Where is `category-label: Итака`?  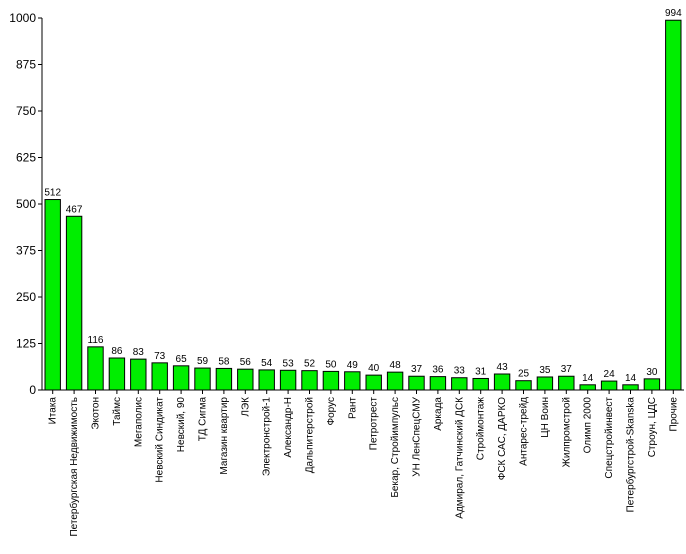 category-label: Итака is located at coordinates (53, 411).